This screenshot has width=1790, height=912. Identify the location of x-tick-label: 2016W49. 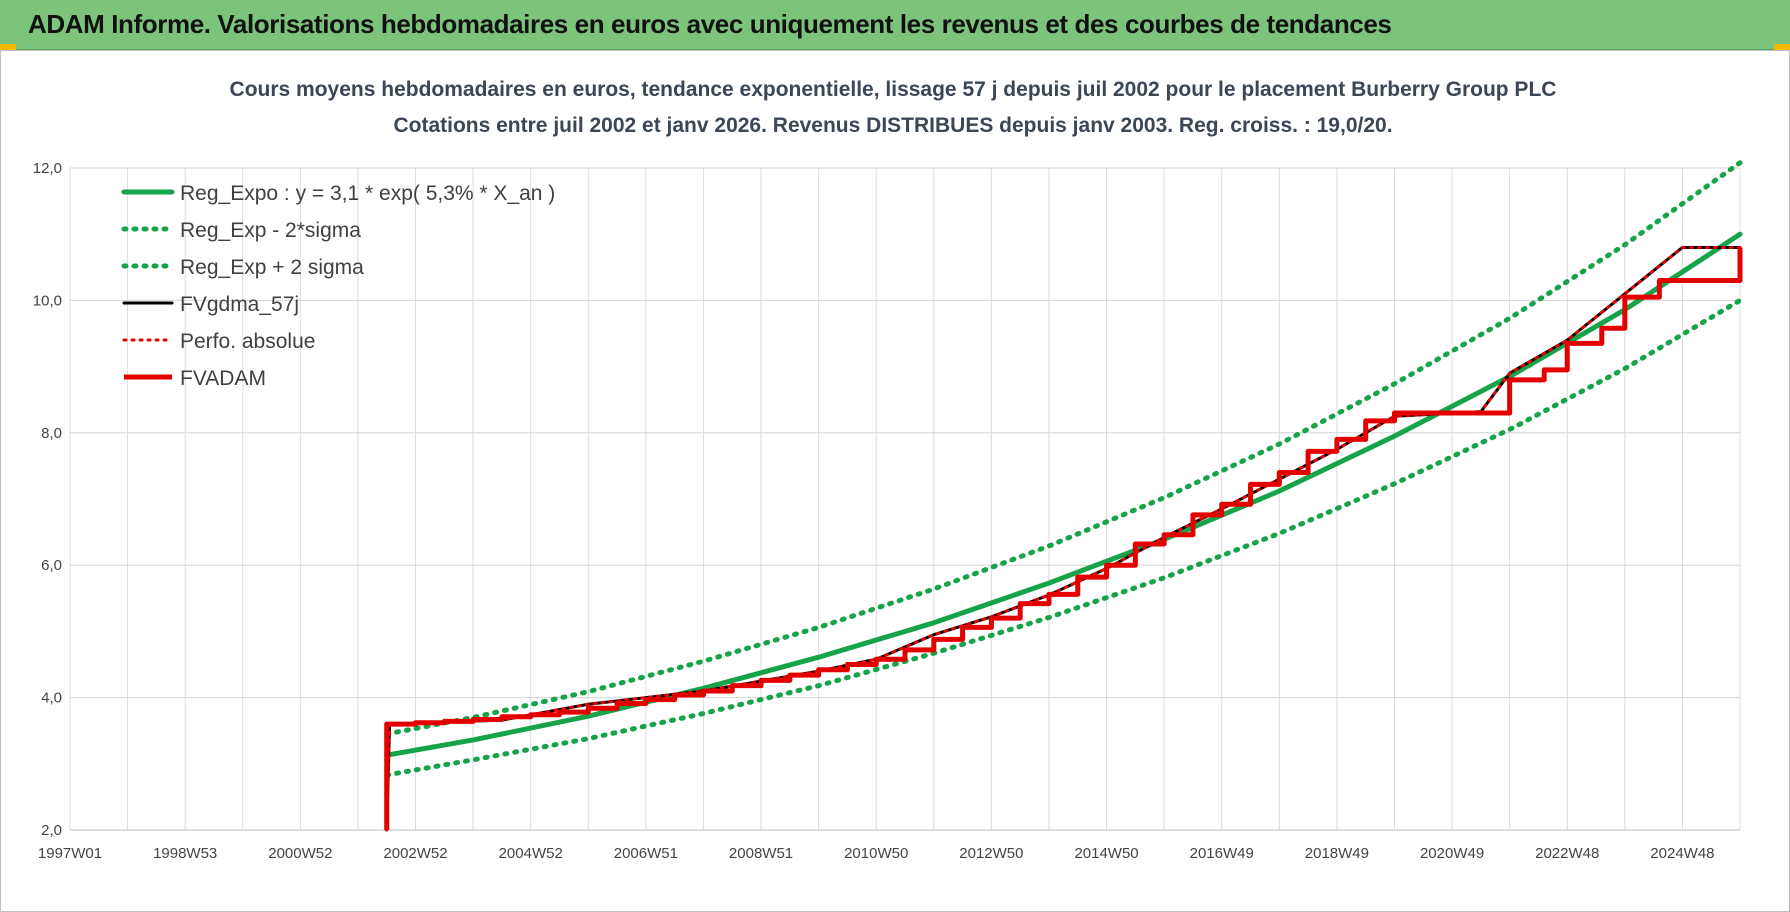
(1222, 853).